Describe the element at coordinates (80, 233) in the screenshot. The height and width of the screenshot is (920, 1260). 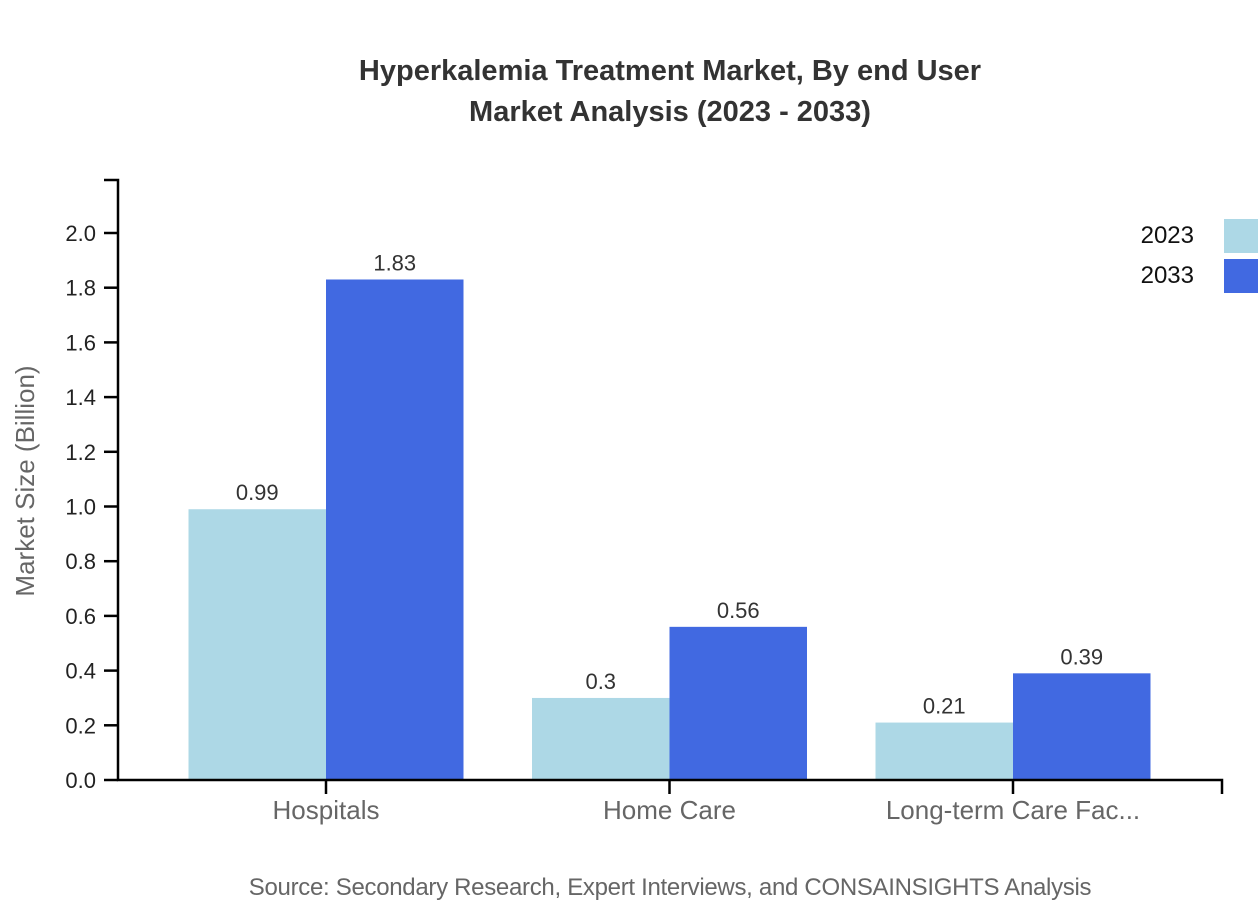
I see `y-tick-label: 2.0` at that location.